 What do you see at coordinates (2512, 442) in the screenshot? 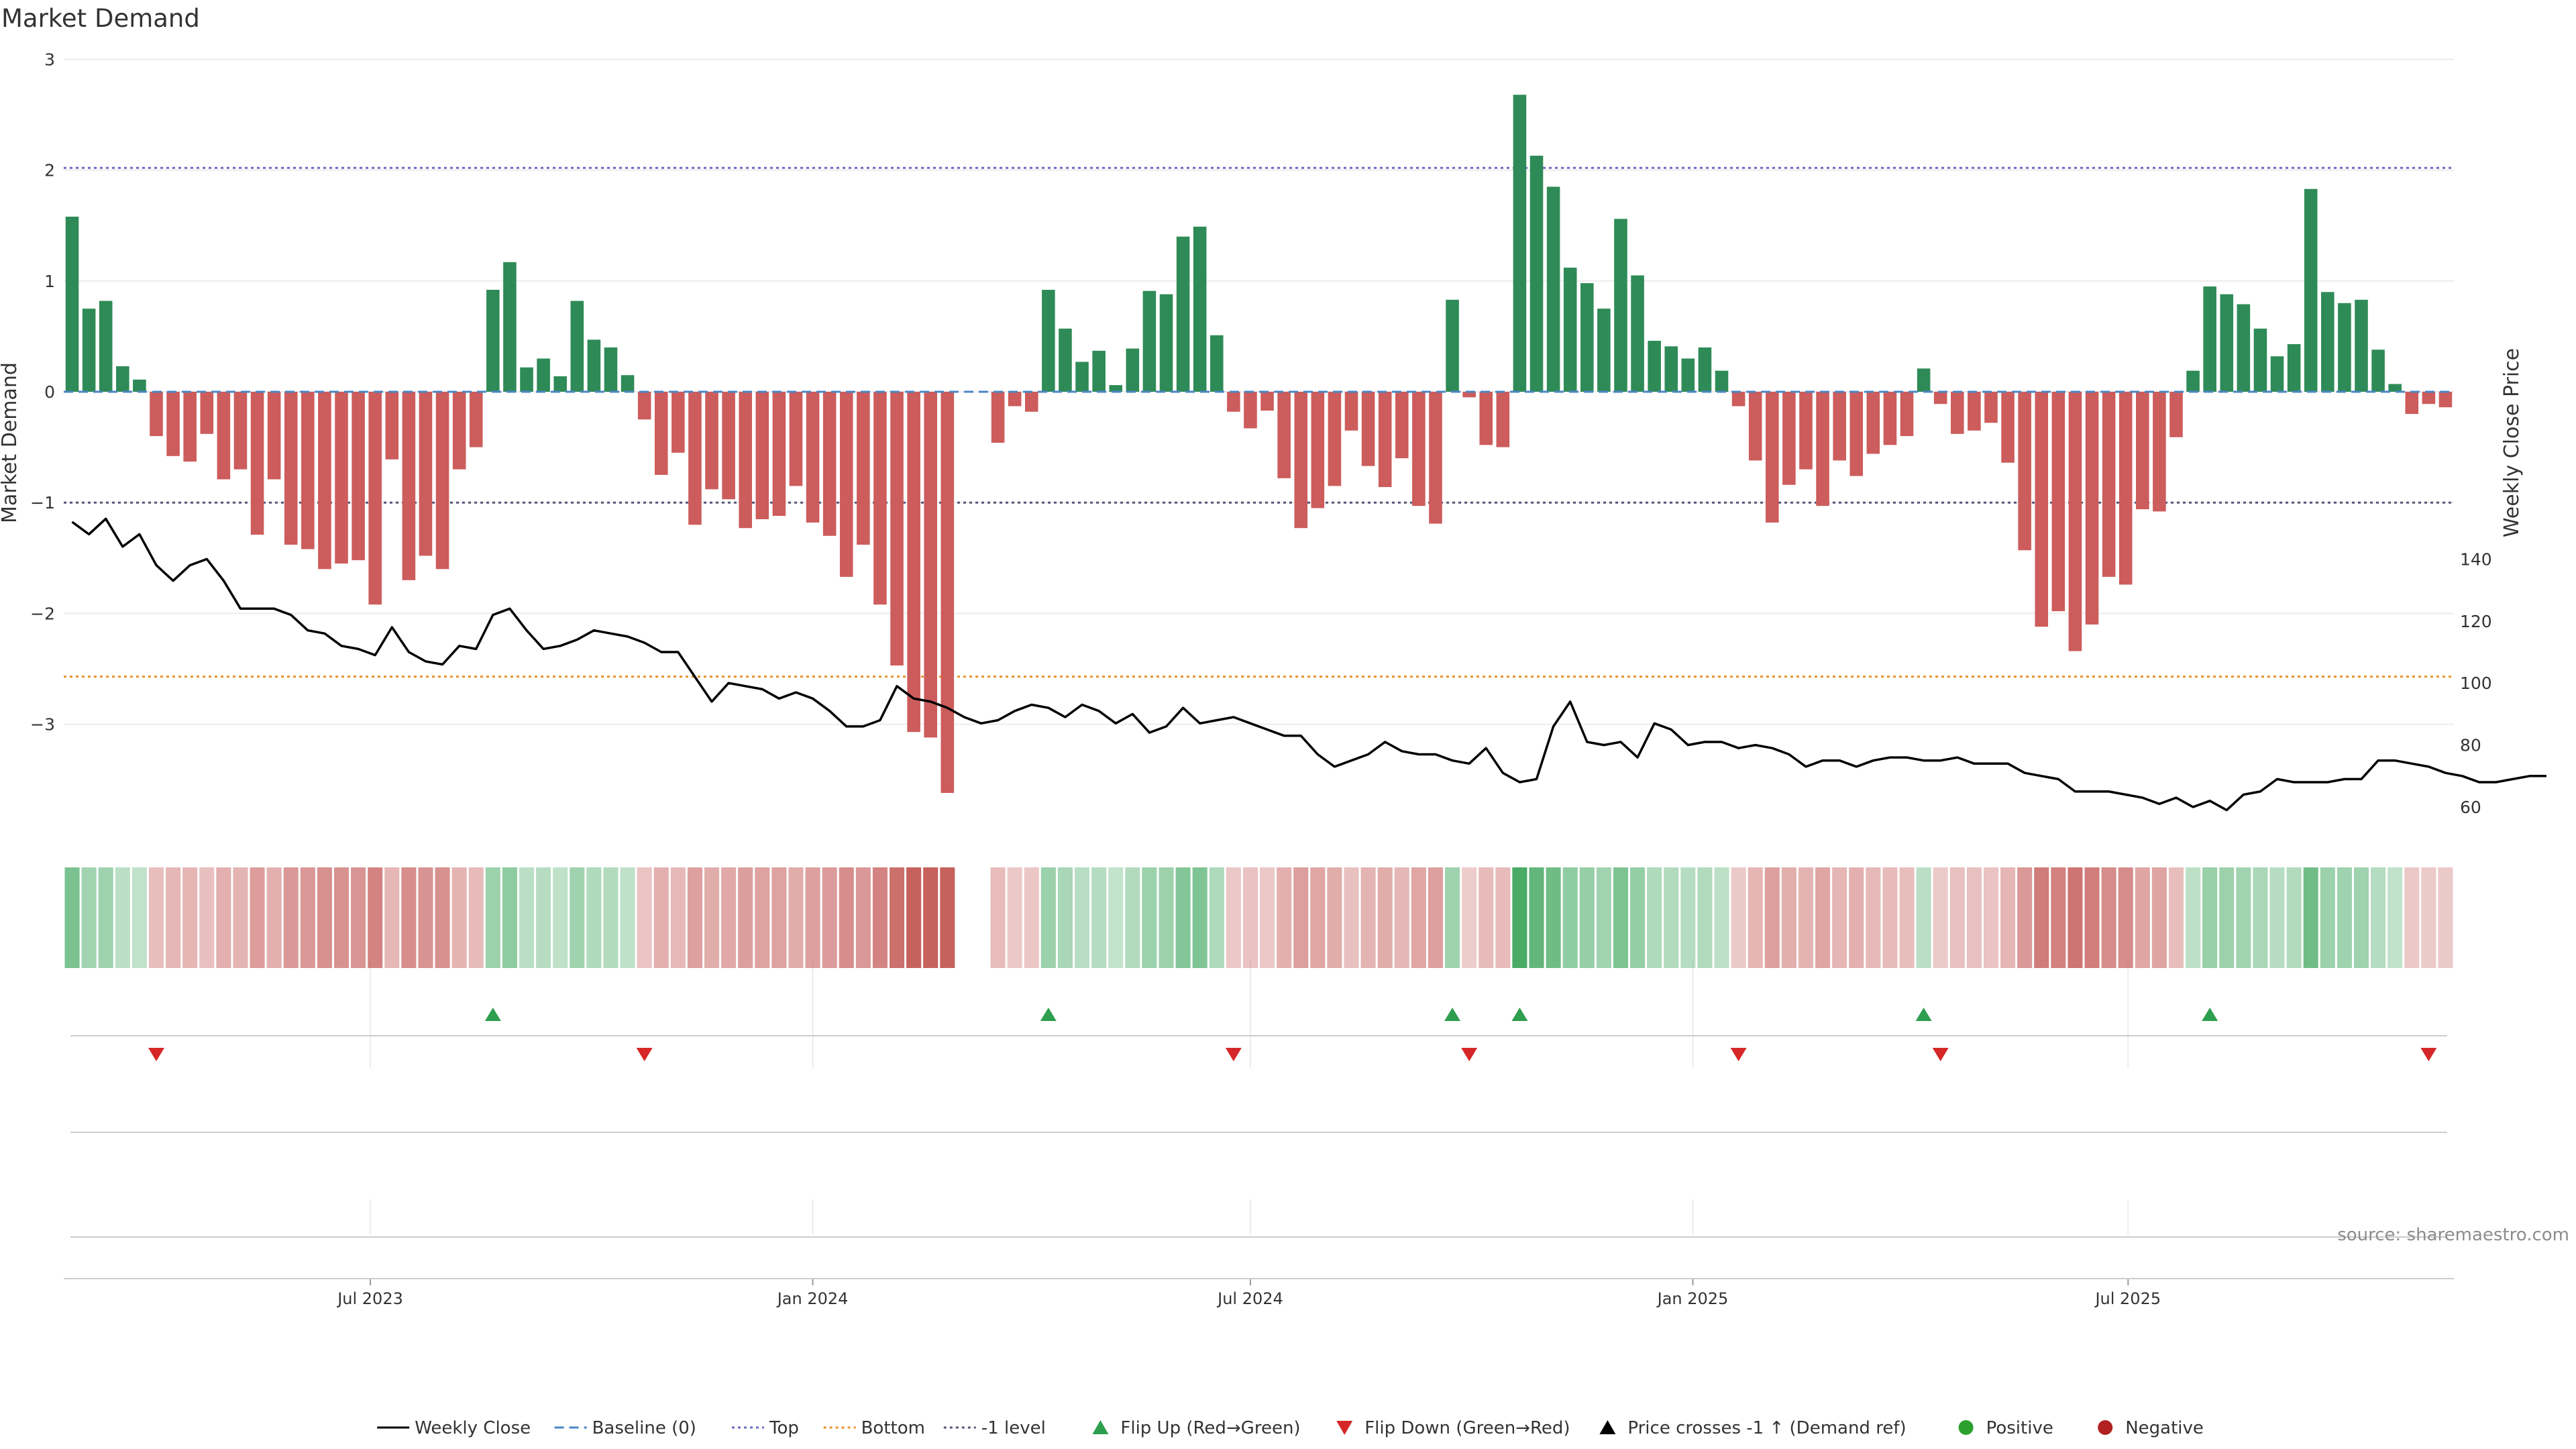
I see `y2-axis-title: Weekly Close Price` at bounding box center [2512, 442].